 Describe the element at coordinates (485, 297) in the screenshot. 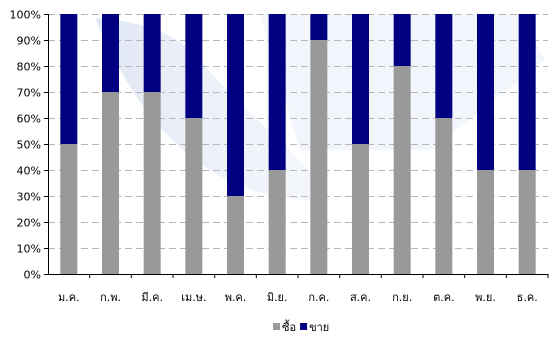

I see `x-tick-label: พ.ย.` at that location.